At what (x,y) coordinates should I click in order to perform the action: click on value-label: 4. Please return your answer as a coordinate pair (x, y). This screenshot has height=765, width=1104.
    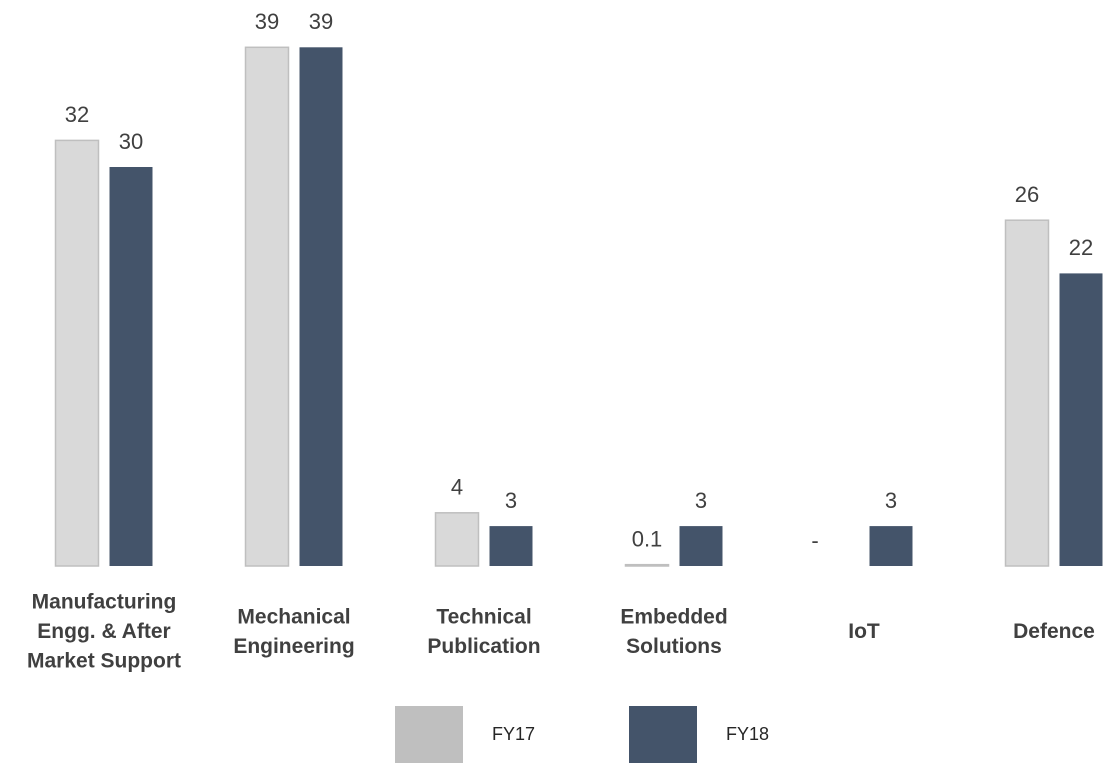
    Looking at the image, I should click on (457, 487).